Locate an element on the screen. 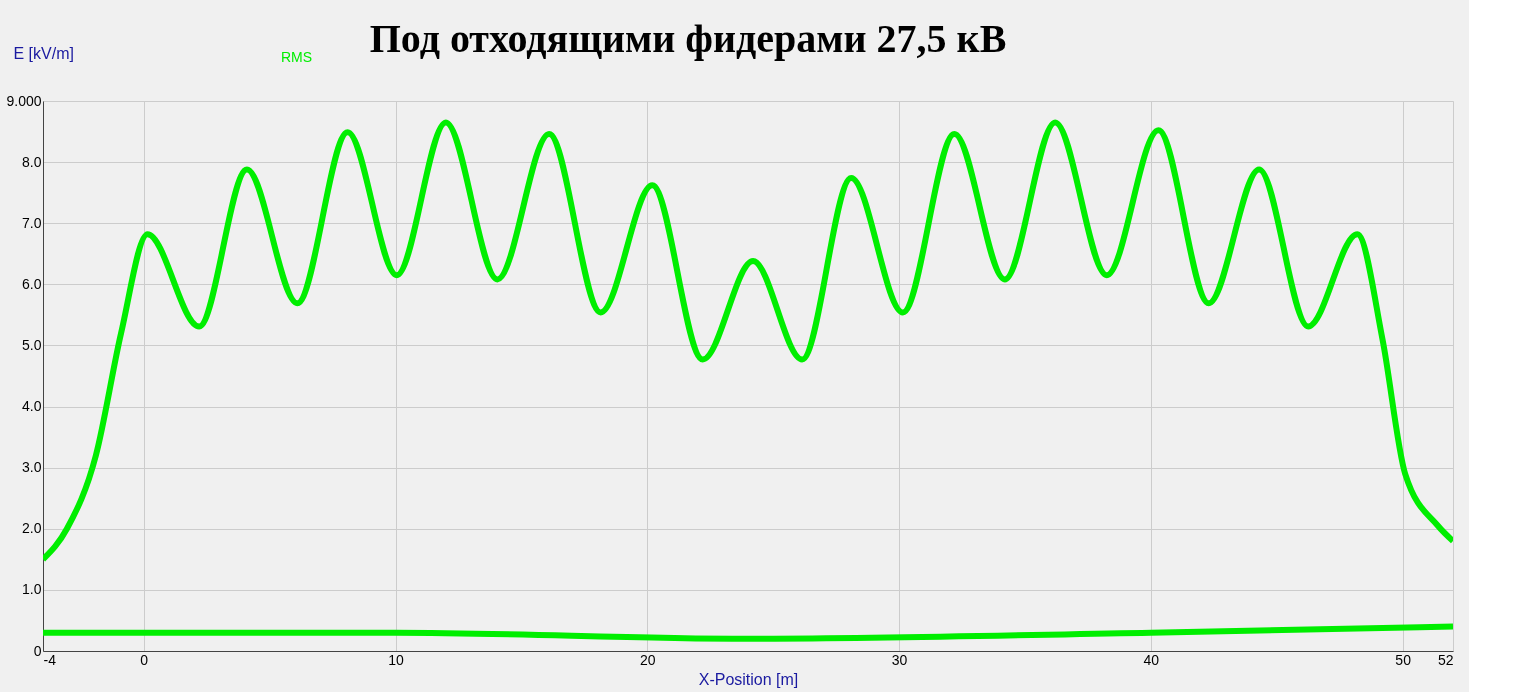 The image size is (1519, 693). y-tick-label: 6.0 is located at coordinates (32, 283).